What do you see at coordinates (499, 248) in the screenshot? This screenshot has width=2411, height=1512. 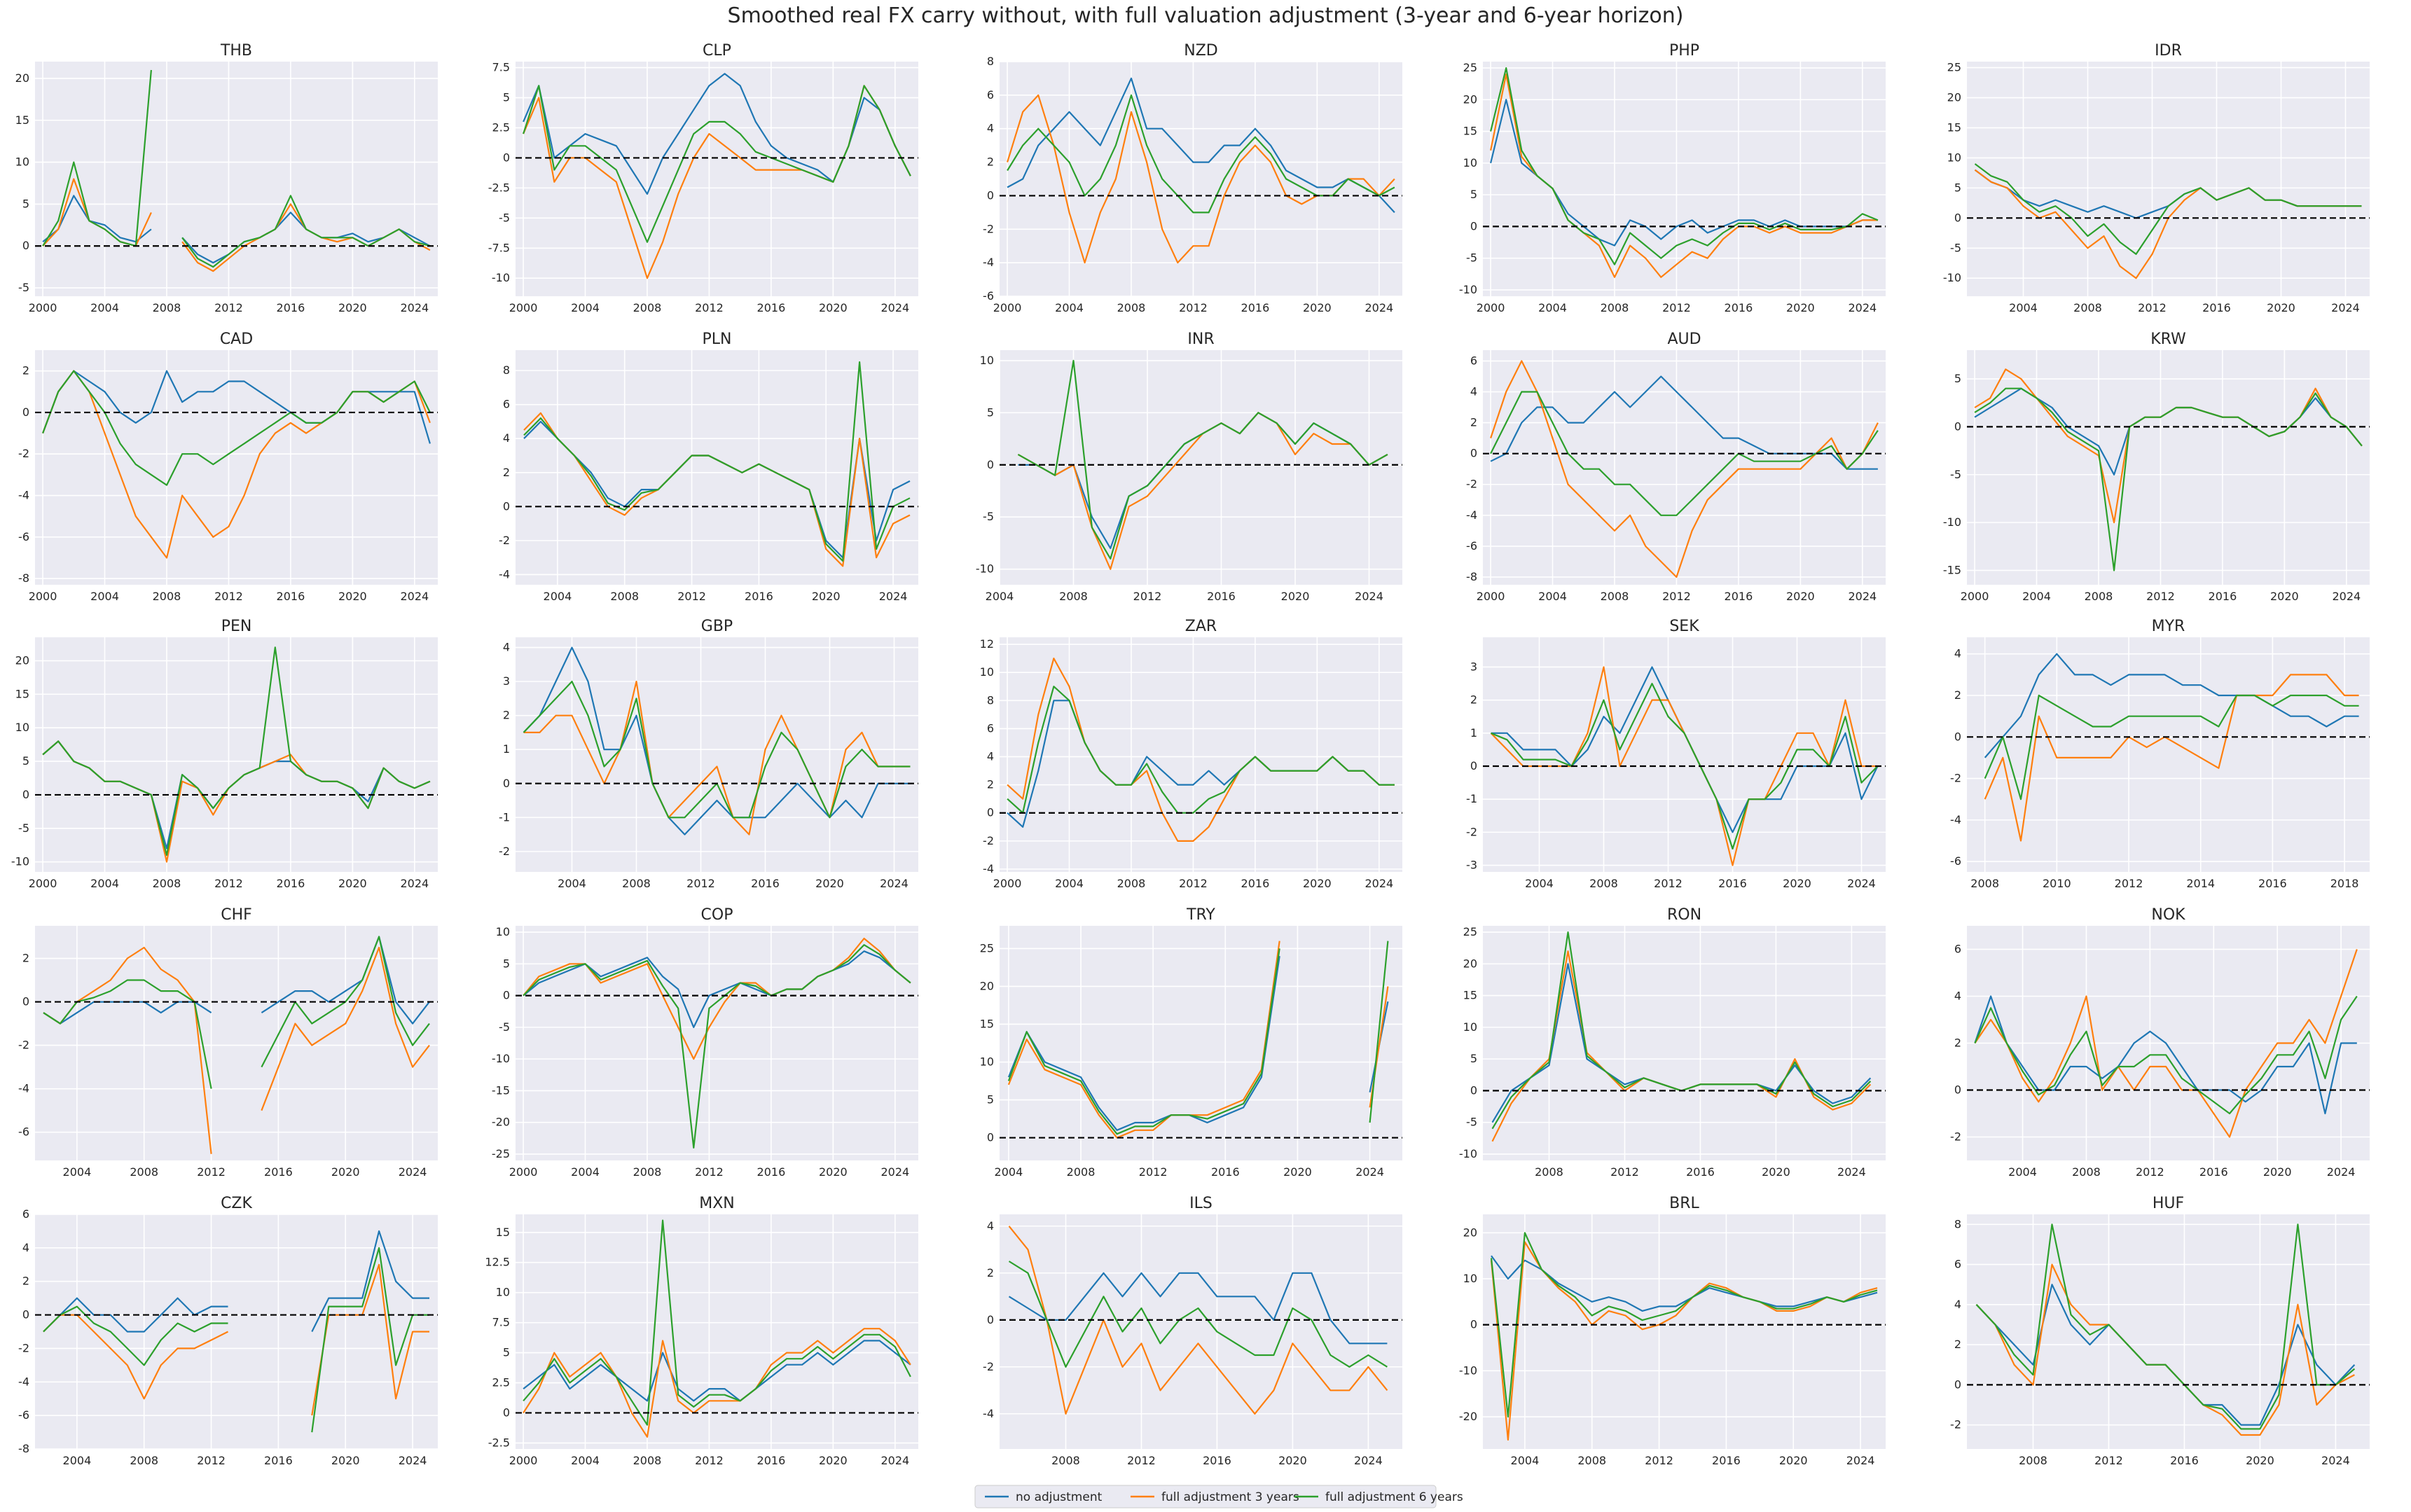 I see `y-tick-label: -7.5` at bounding box center [499, 248].